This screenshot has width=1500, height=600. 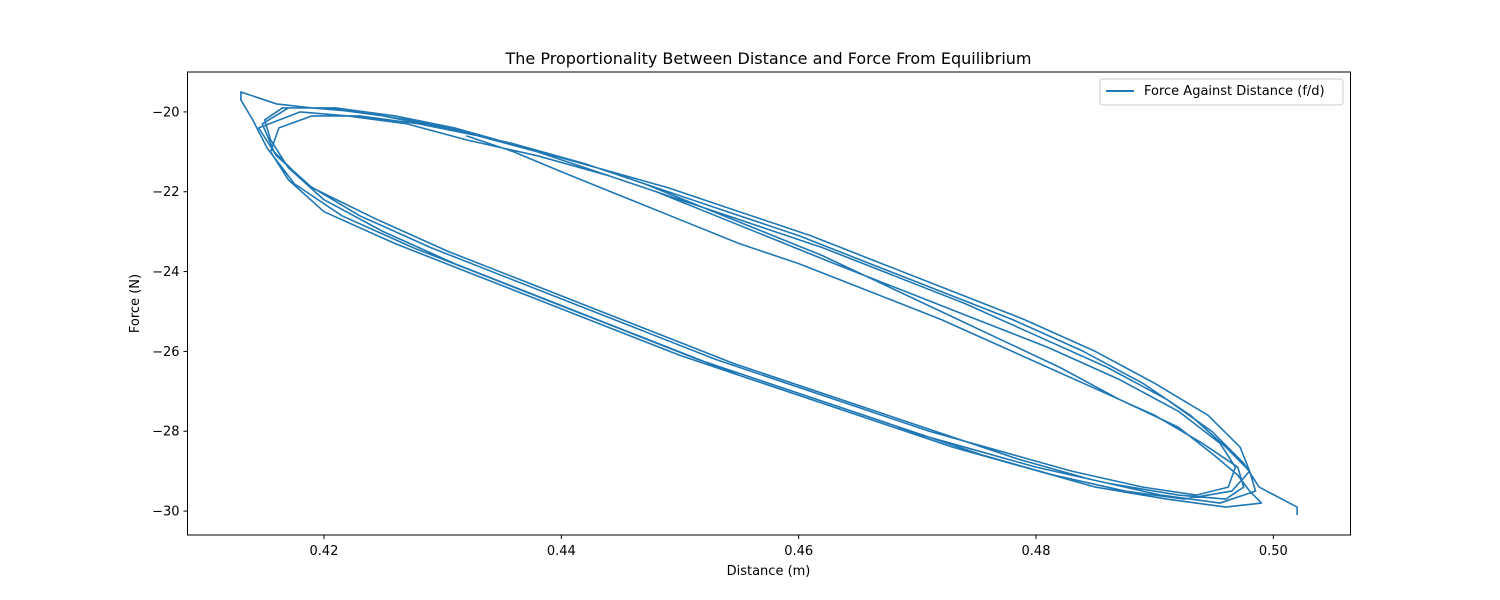 I want to click on y-tick-label: −20, so click(x=165, y=112).